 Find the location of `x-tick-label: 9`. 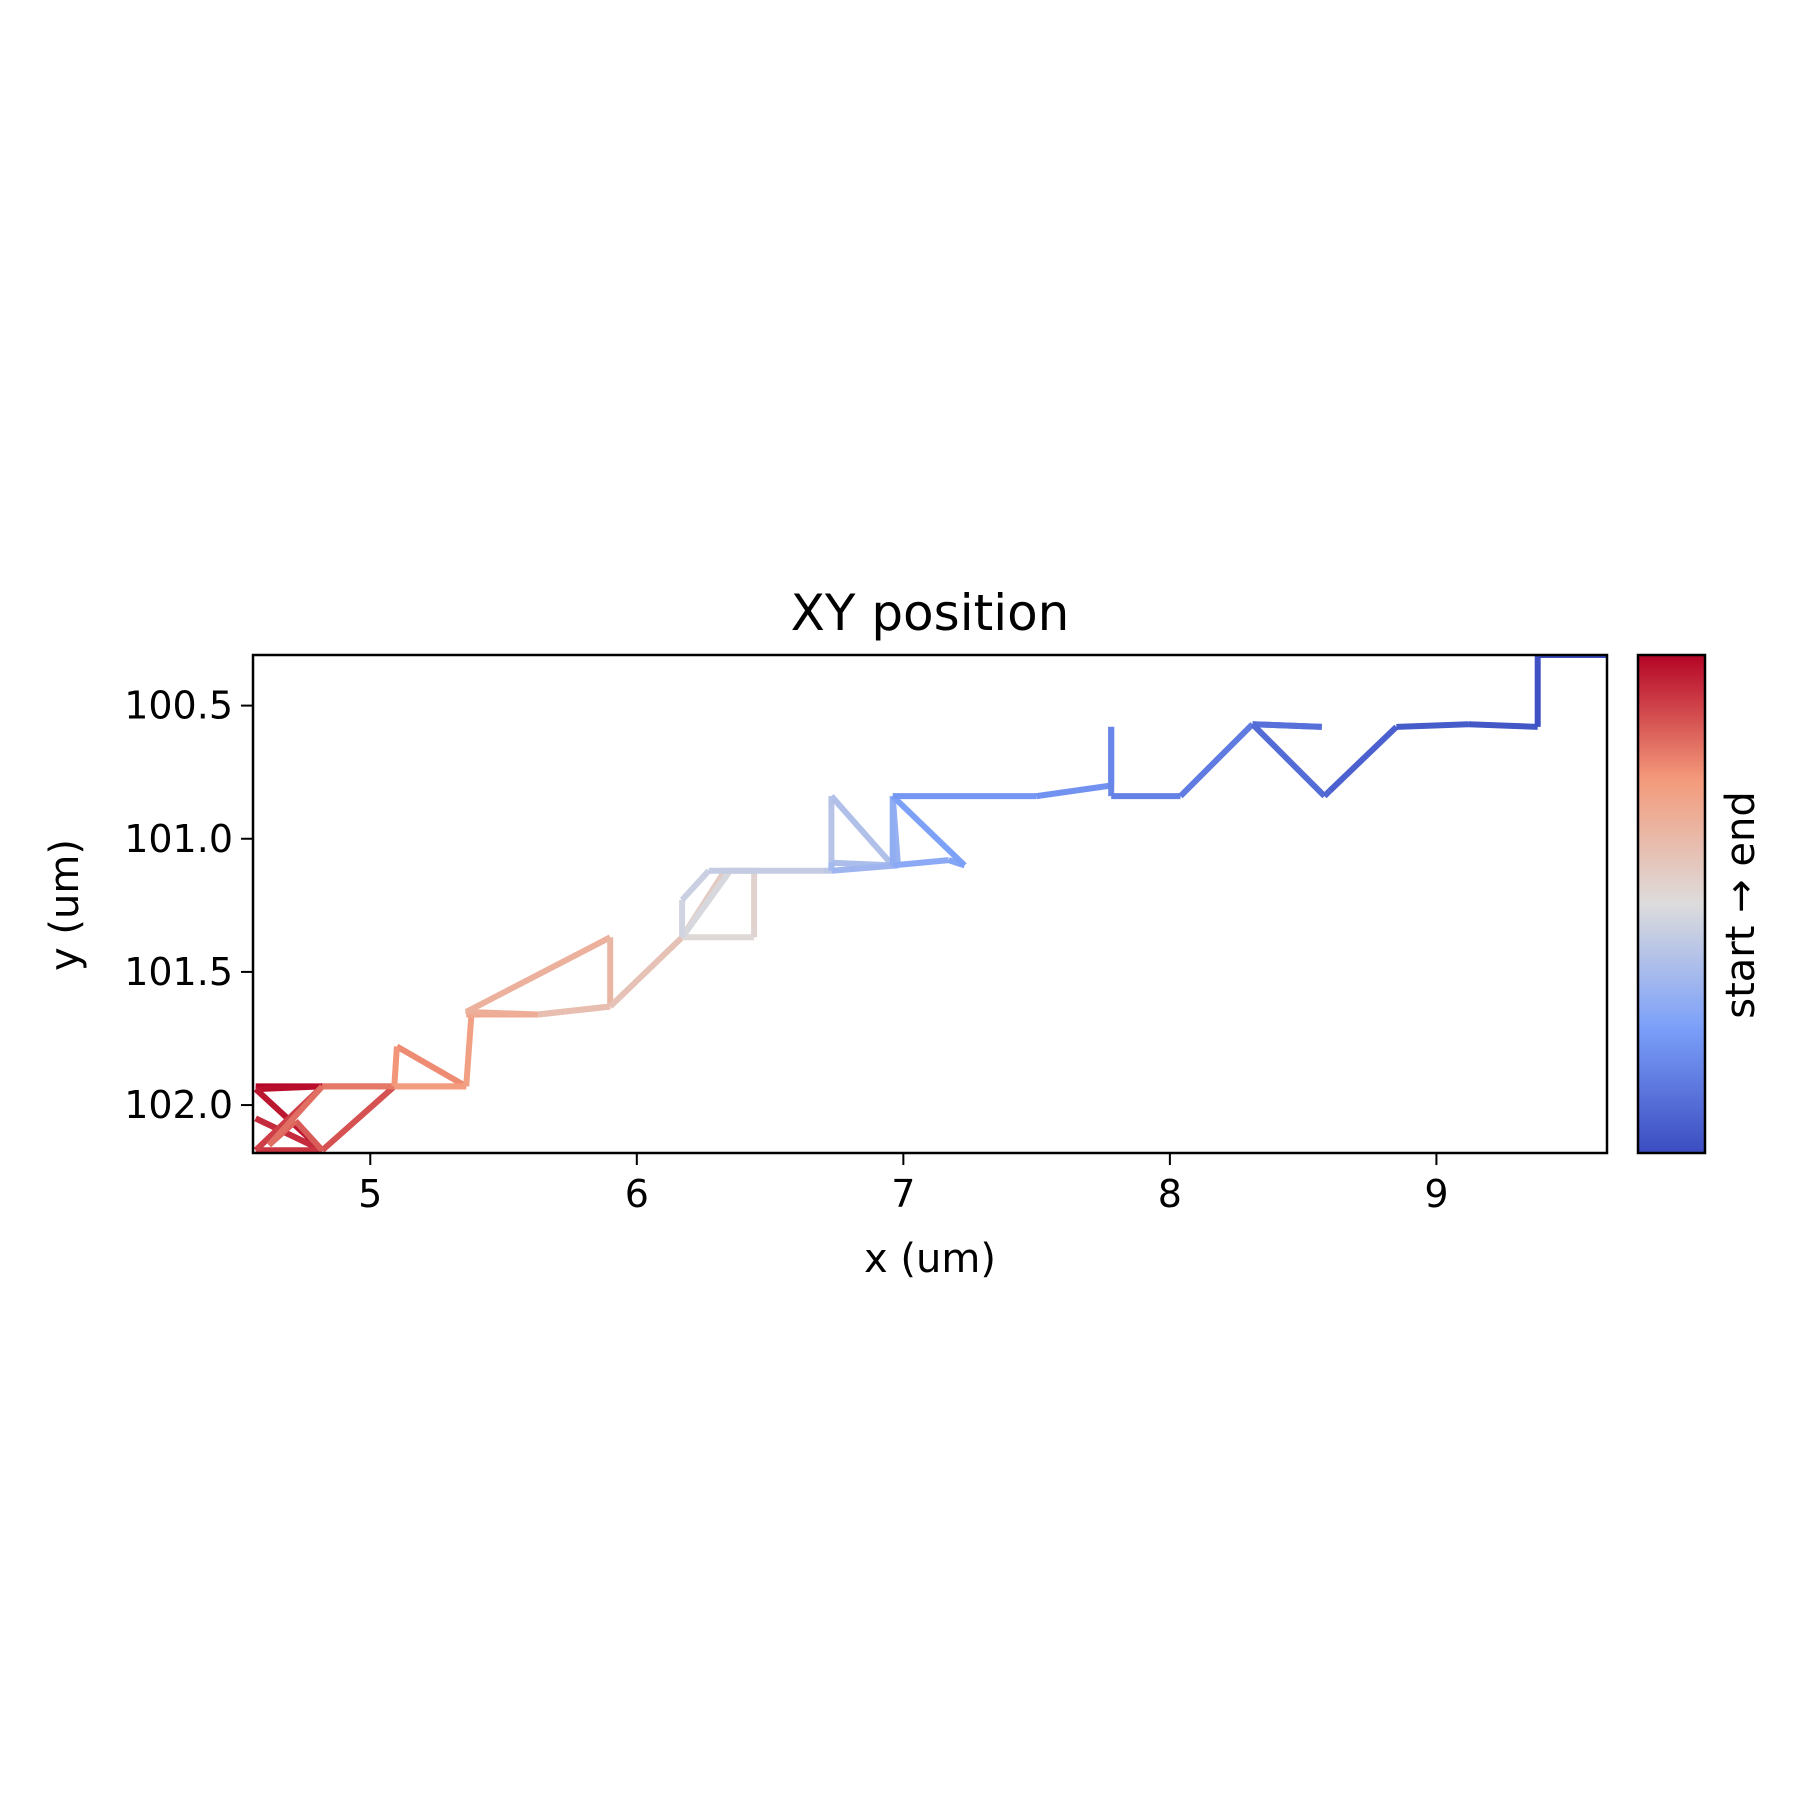

x-tick-label: 9 is located at coordinates (1436, 1194).